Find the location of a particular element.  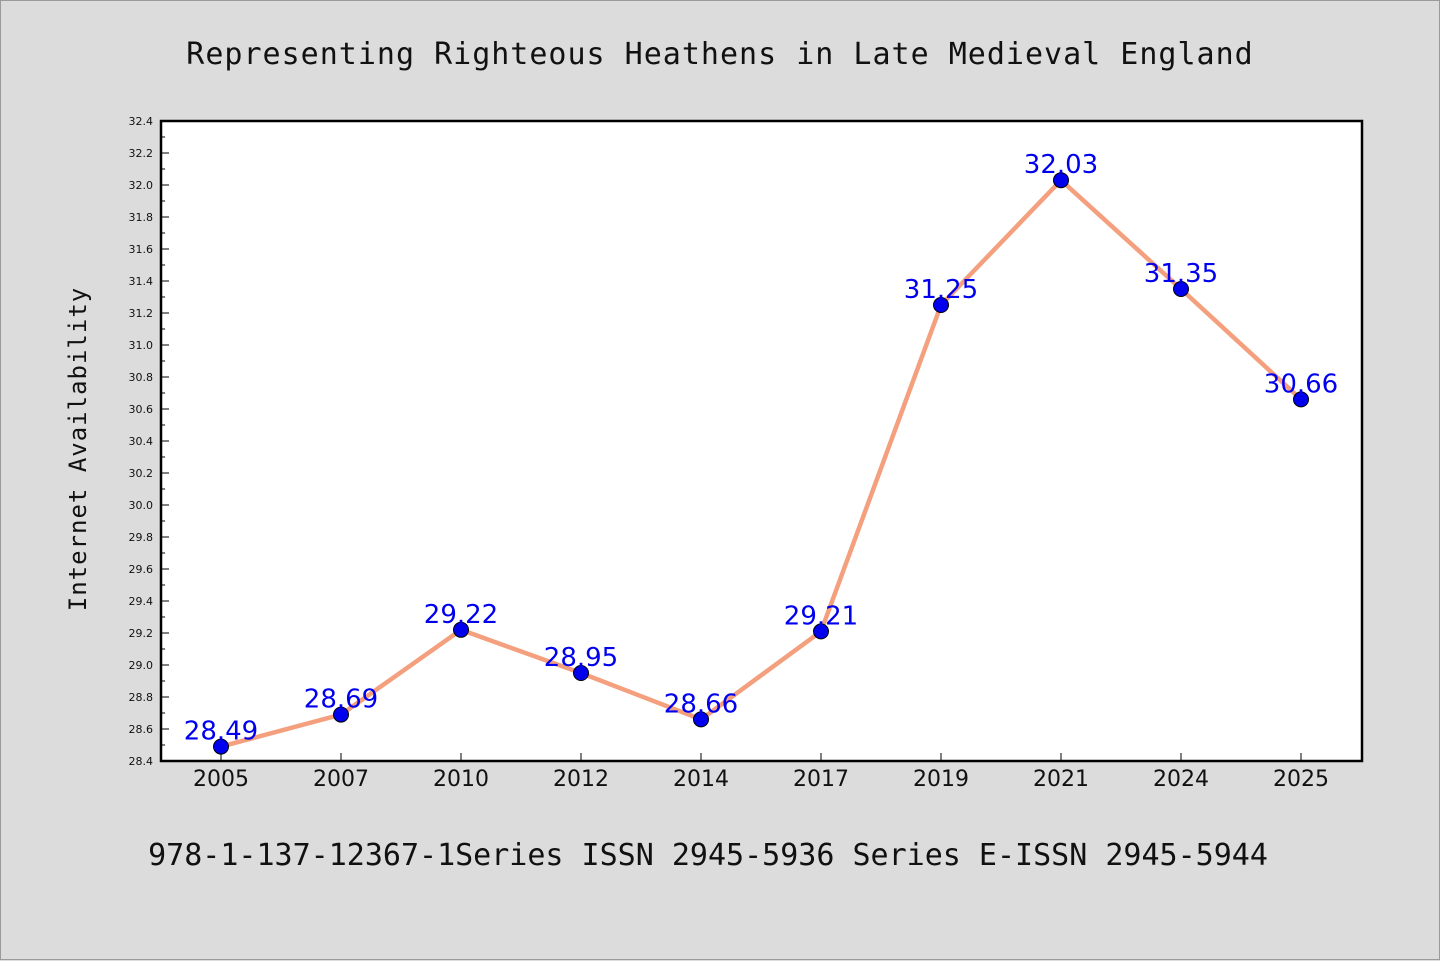

y-tick-label: 30.2 is located at coordinates (141, 473).